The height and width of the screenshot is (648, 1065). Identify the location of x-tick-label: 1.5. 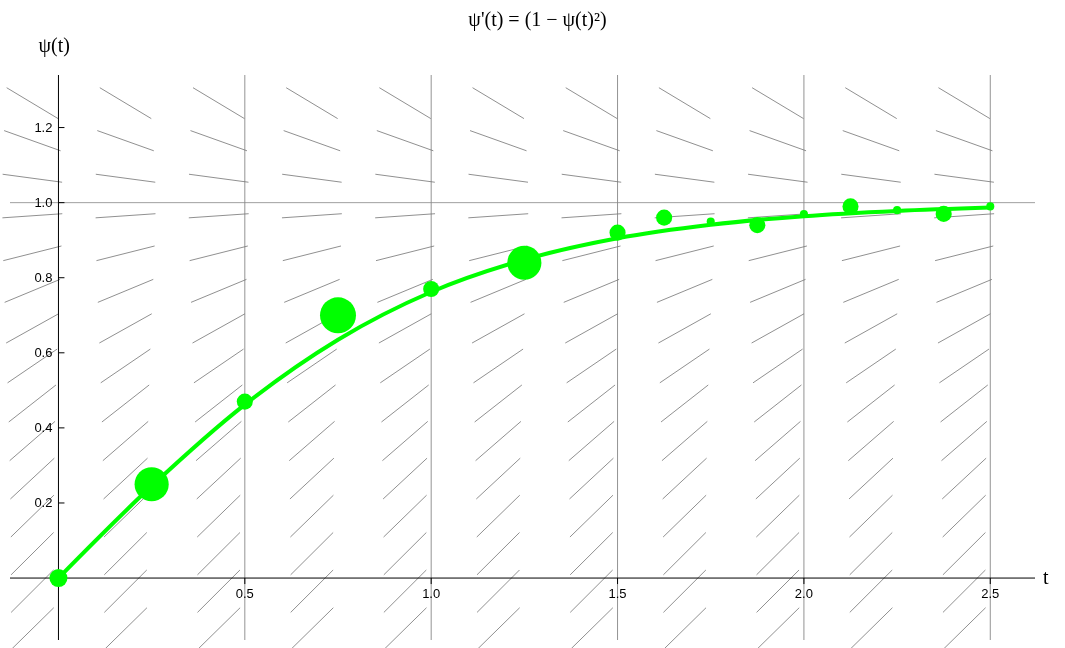
(617, 594).